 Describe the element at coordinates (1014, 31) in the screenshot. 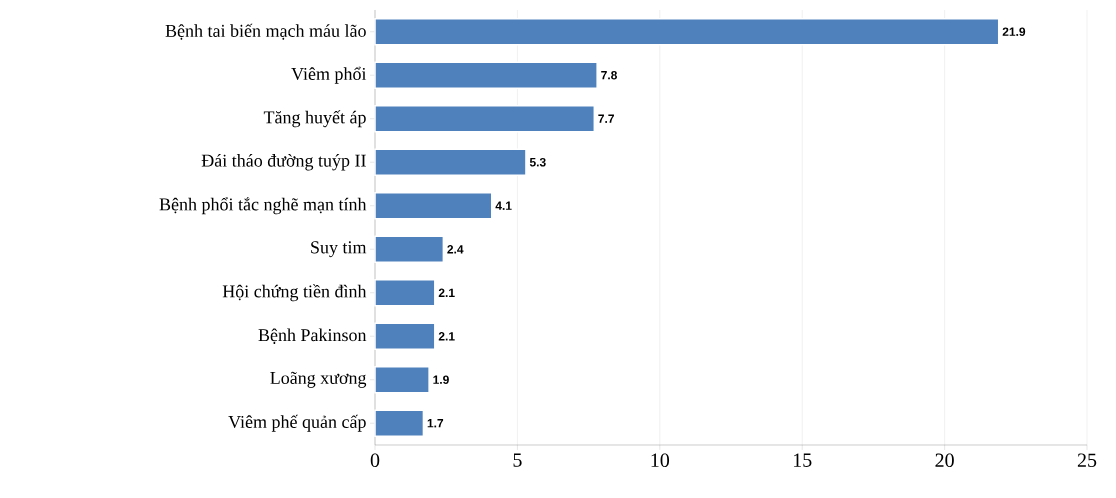

I see `data-label: 21.9` at that location.